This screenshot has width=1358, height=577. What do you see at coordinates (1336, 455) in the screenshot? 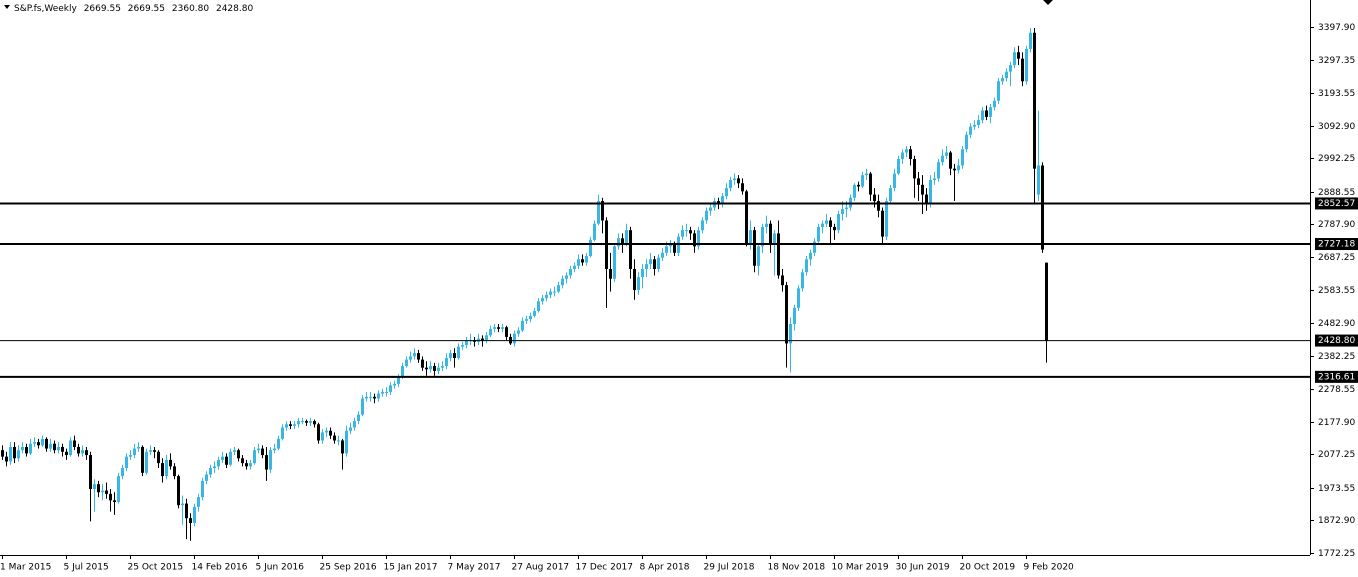
I see `y-tick-label: 2077.25` at bounding box center [1336, 455].